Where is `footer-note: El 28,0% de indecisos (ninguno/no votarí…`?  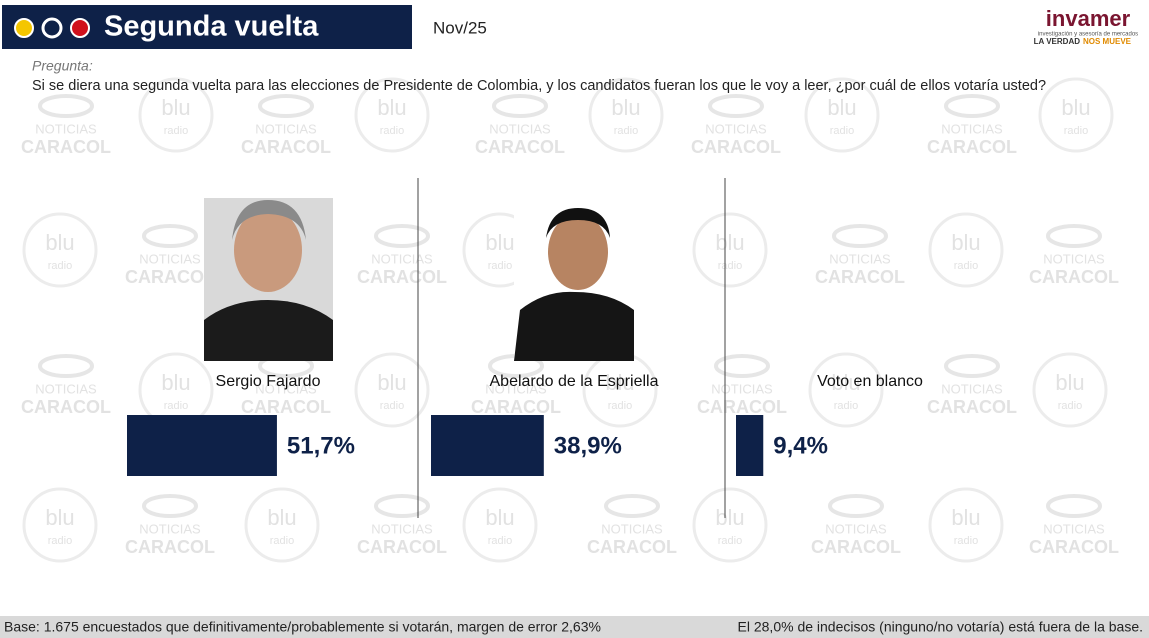
footer-note: El 28,0% de indecisos (ninguno/no votarí… is located at coordinates (940, 627).